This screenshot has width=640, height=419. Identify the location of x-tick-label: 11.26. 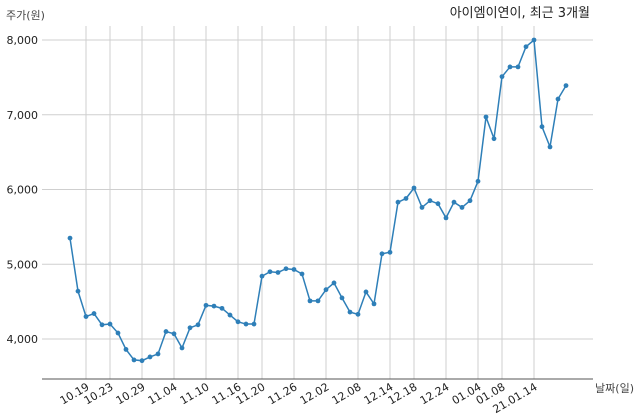
(283, 393).